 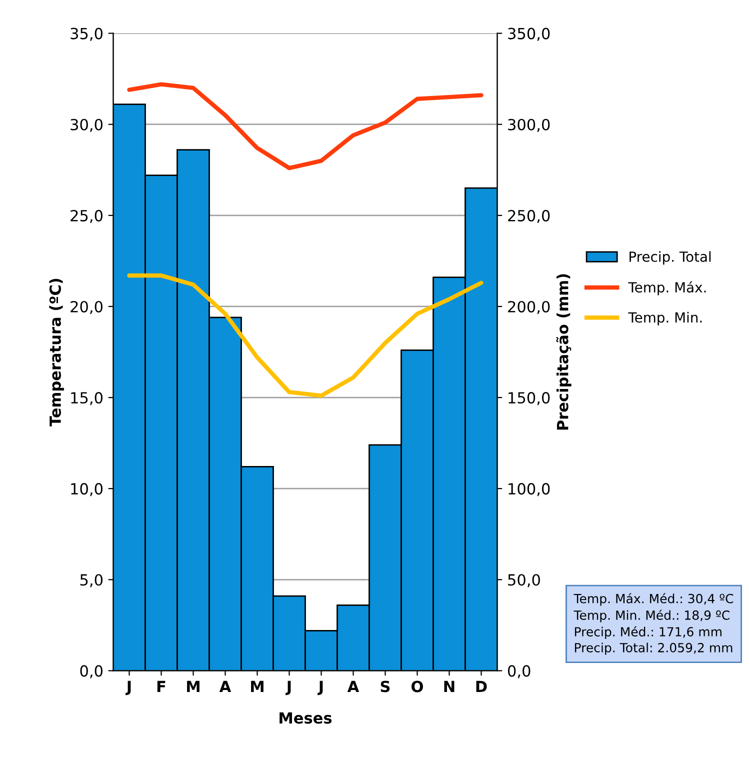 I want to click on y2-tick-label: 100,0, so click(x=529, y=489).